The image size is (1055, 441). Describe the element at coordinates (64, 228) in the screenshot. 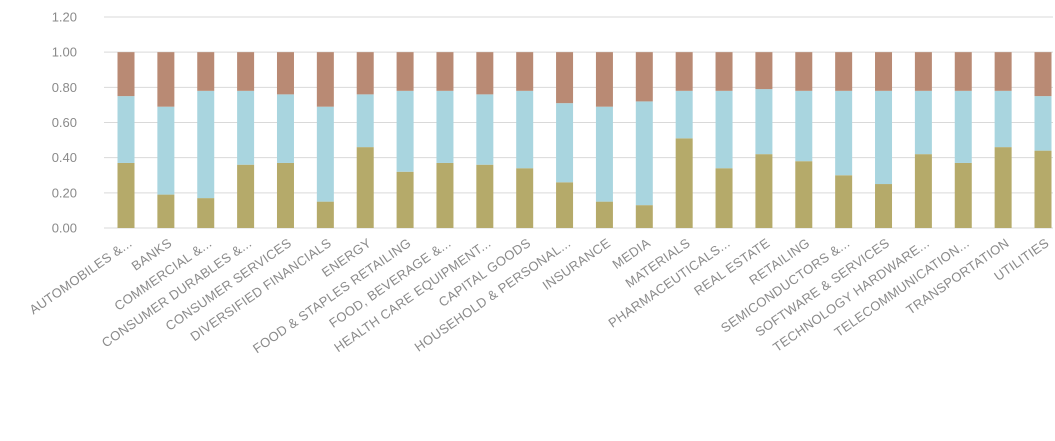

I see `y-tick-label: 0.00` at that location.